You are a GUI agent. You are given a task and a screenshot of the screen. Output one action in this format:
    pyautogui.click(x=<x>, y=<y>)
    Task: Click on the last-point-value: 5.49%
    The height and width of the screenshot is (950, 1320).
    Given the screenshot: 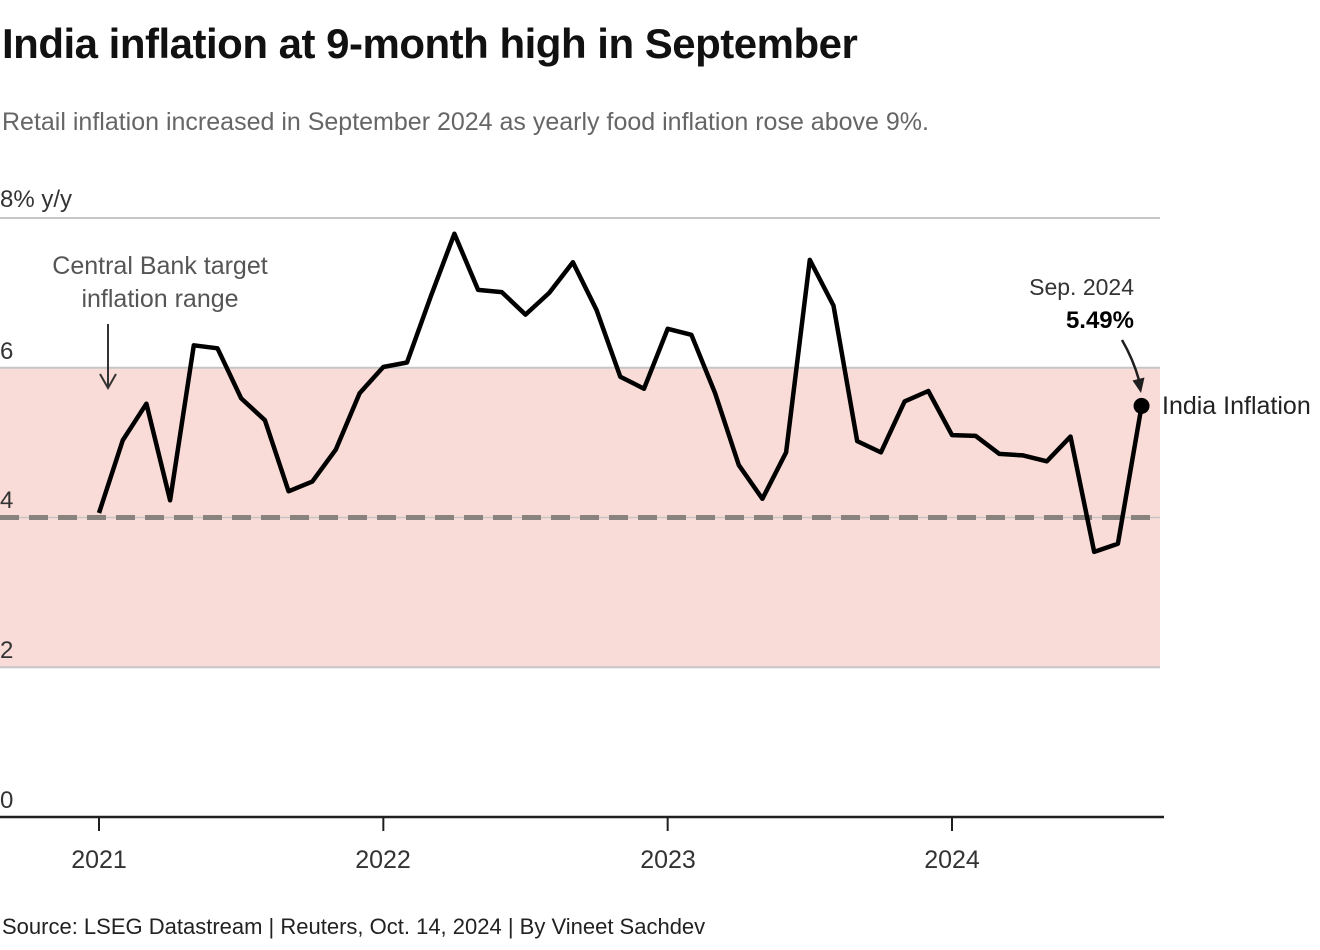 What is the action you would take?
    pyautogui.click(x=1099, y=320)
    